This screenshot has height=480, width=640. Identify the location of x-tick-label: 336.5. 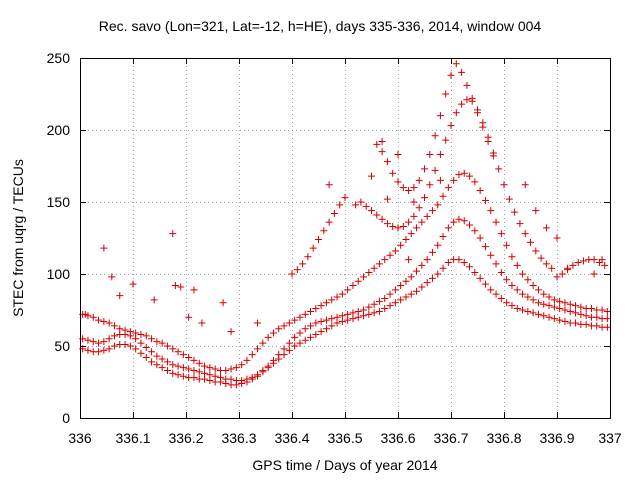
(344, 438).